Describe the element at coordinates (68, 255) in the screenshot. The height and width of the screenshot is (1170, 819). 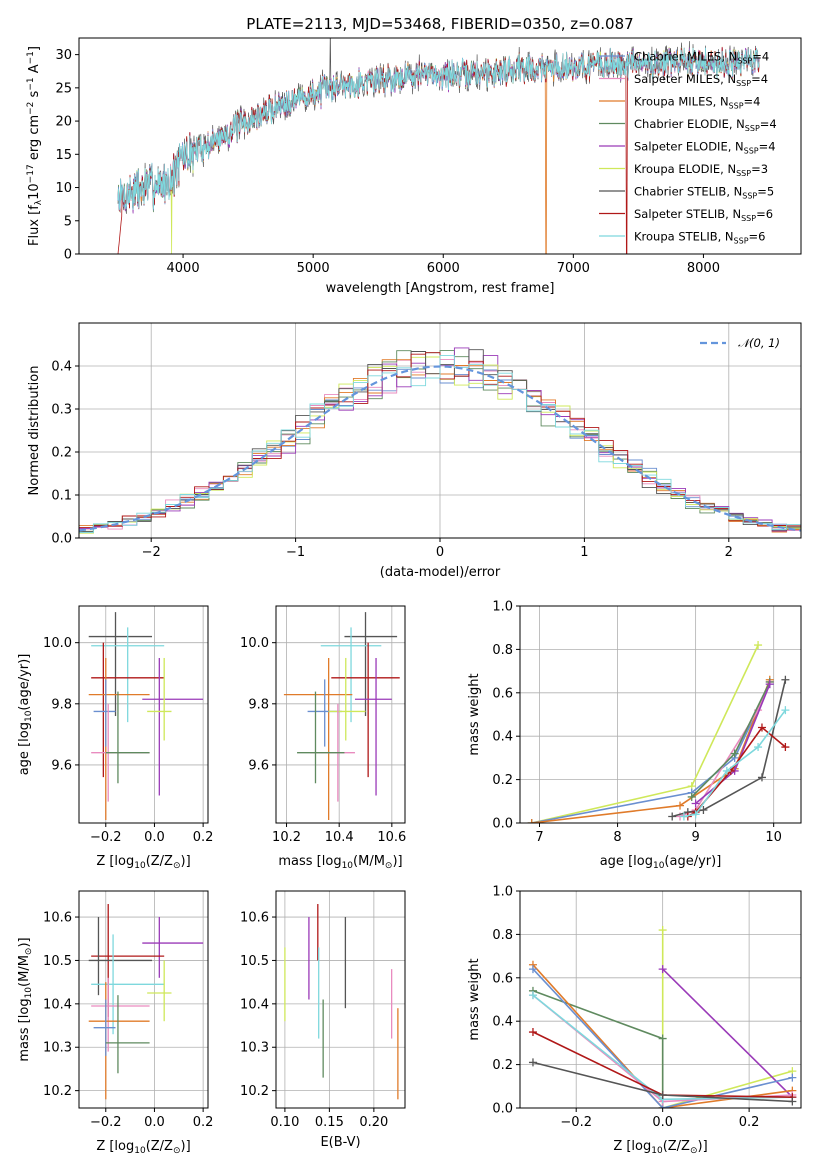
I see `y-tick-label: 0` at that location.